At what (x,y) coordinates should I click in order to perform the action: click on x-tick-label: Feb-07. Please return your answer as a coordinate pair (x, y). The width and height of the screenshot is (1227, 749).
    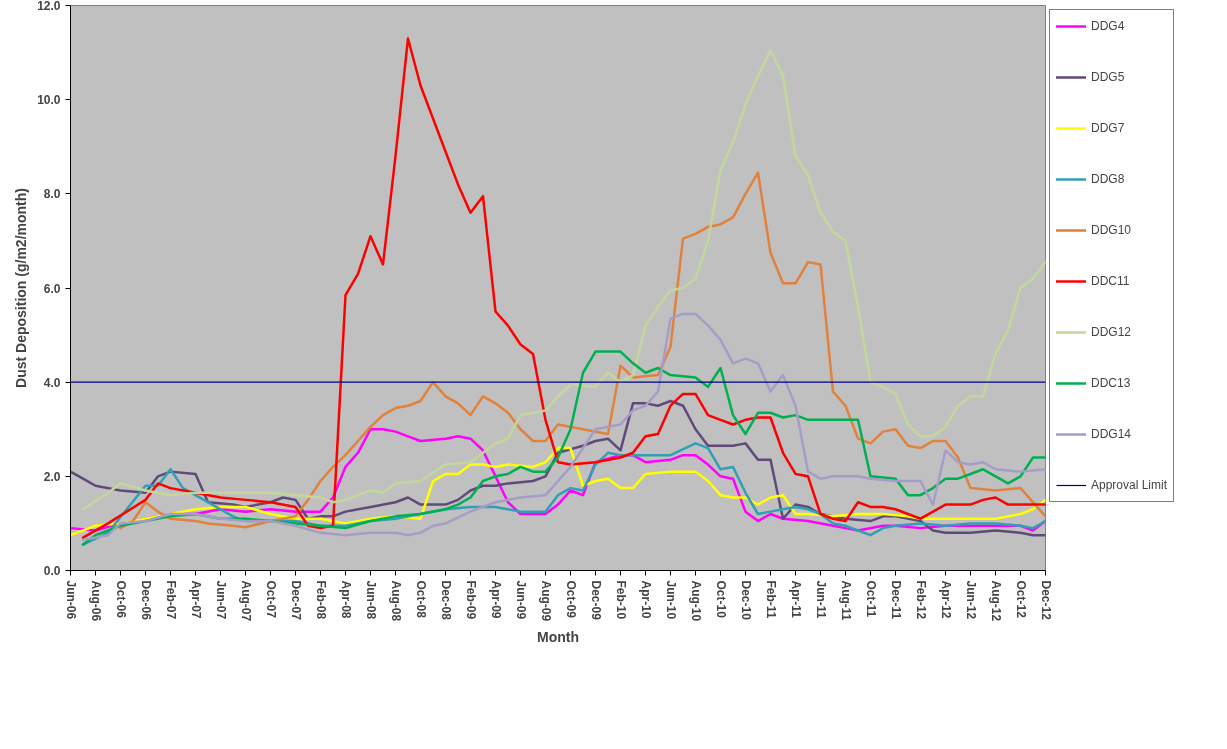
    Looking at the image, I should click on (170, 600).